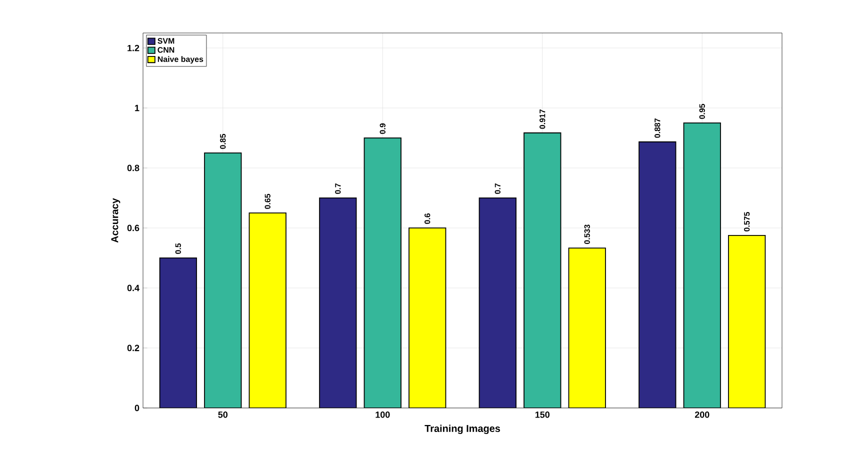  I want to click on y-tick-label: 1, so click(137, 108).